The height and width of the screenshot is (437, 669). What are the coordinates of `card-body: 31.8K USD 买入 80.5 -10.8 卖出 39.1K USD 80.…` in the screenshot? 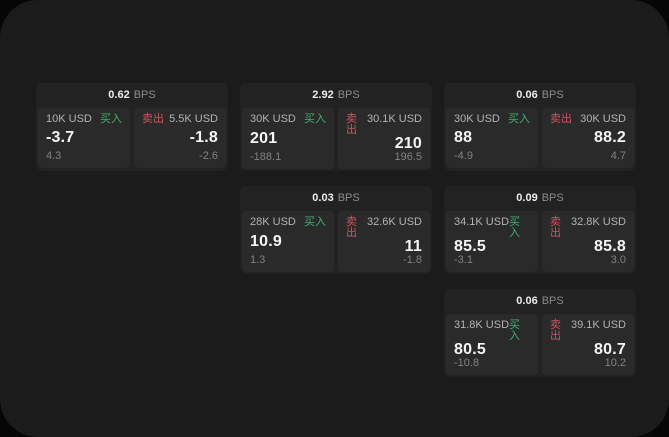 It's located at (540, 346).